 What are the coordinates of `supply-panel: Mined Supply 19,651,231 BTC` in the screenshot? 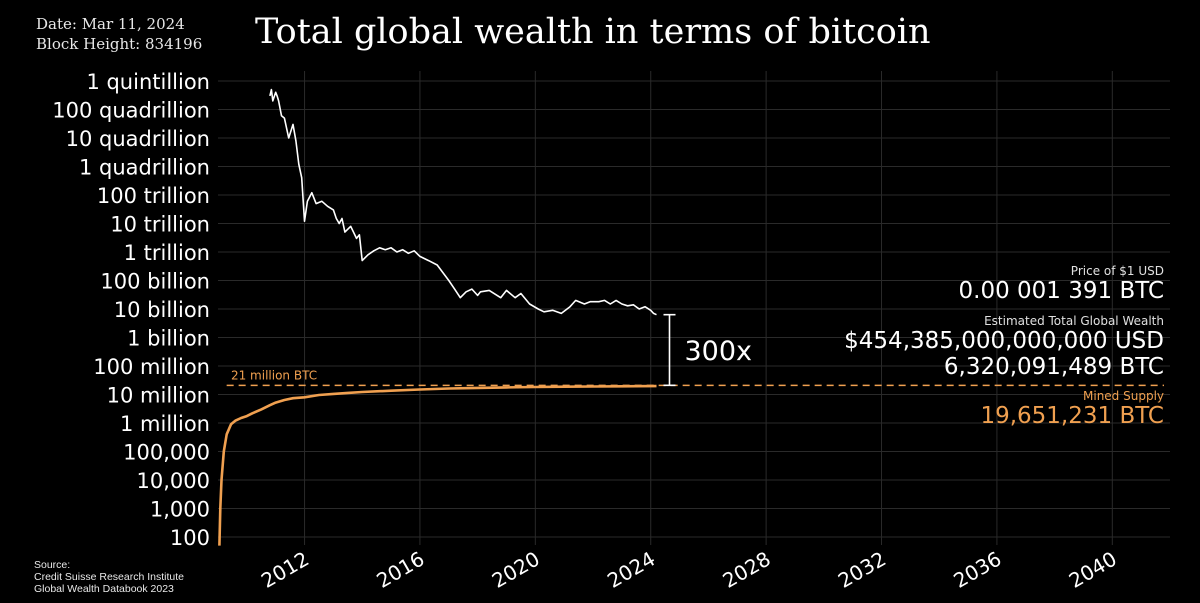 It's located at (1072, 409).